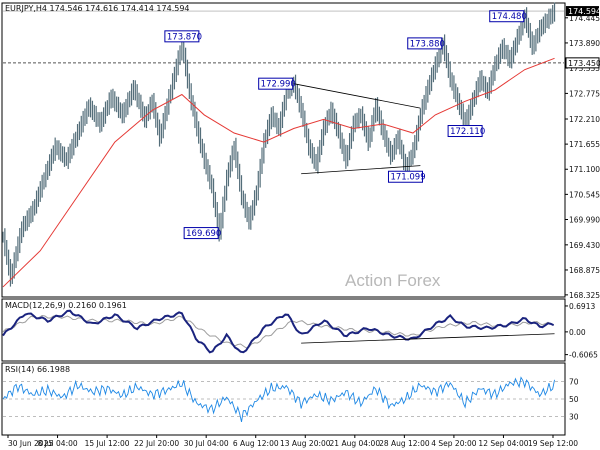  Describe the element at coordinates (553, 443) in the screenshot. I see `x-tick-label: 19 Sep 12:00` at that location.